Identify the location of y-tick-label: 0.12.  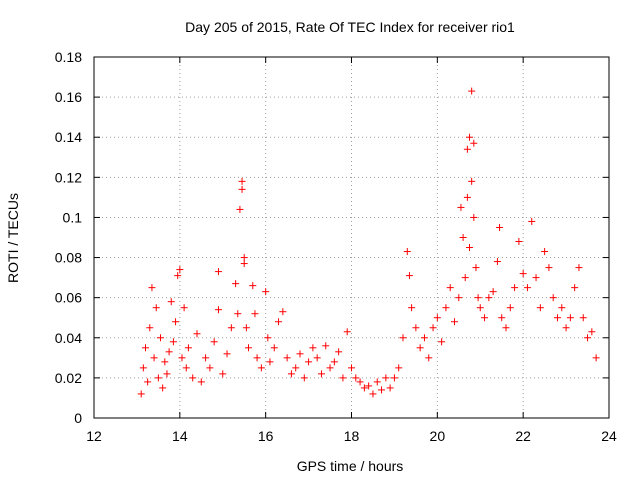
(68, 177).